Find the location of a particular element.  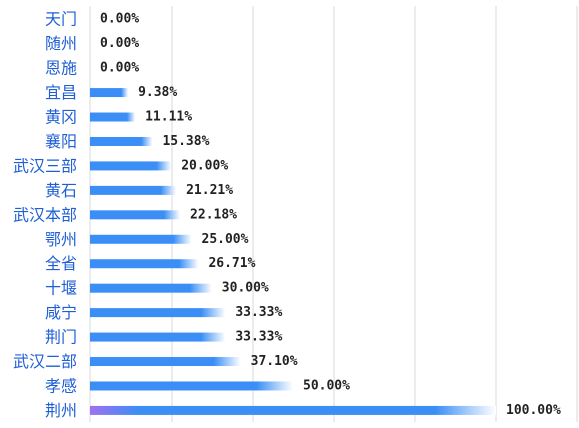

value-label-2: 0.00% is located at coordinates (119, 68).